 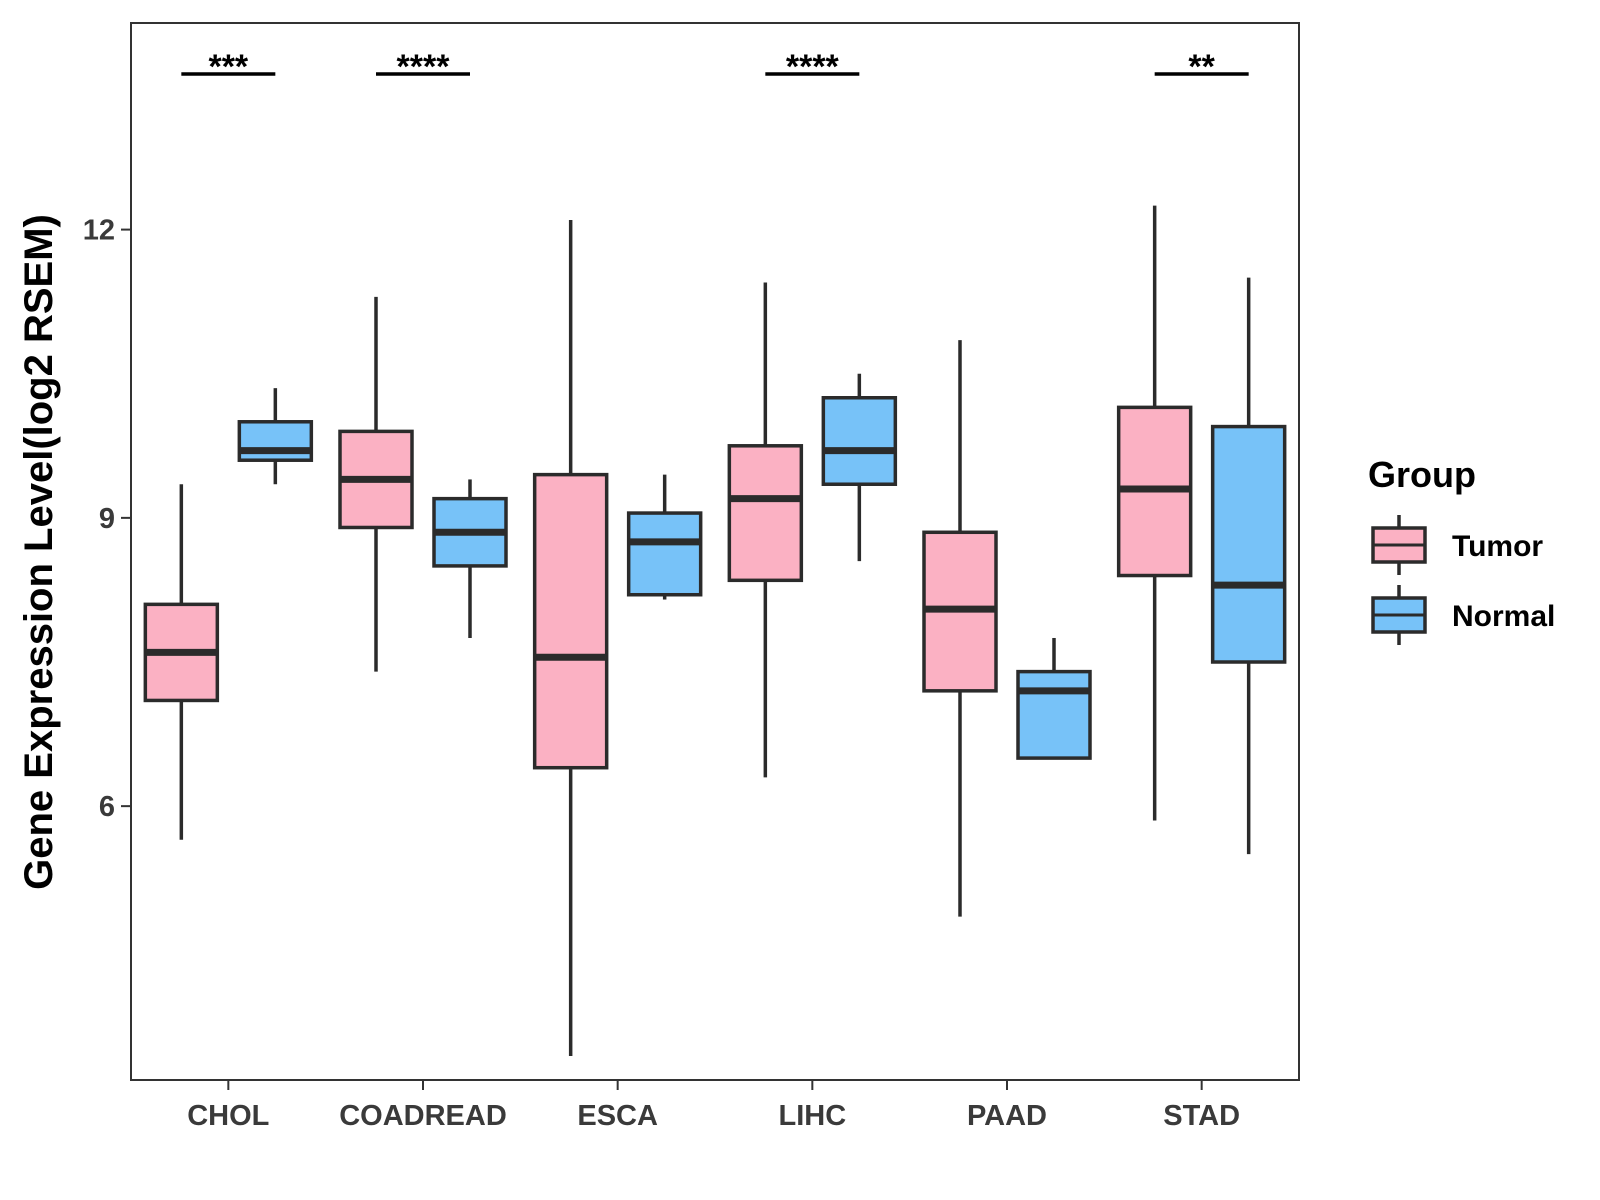 I want to click on legend-label-tumor: Tumor, so click(x=1497, y=546).